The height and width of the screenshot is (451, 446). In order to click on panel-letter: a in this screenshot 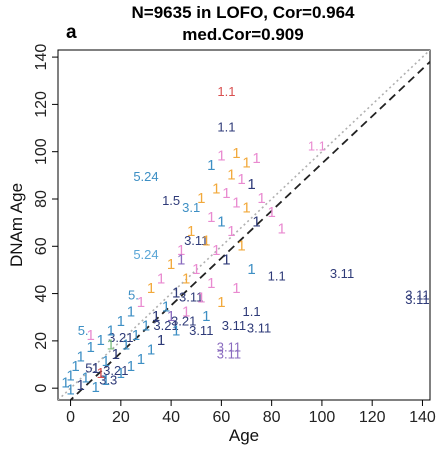, I will do `click(71, 32)`.